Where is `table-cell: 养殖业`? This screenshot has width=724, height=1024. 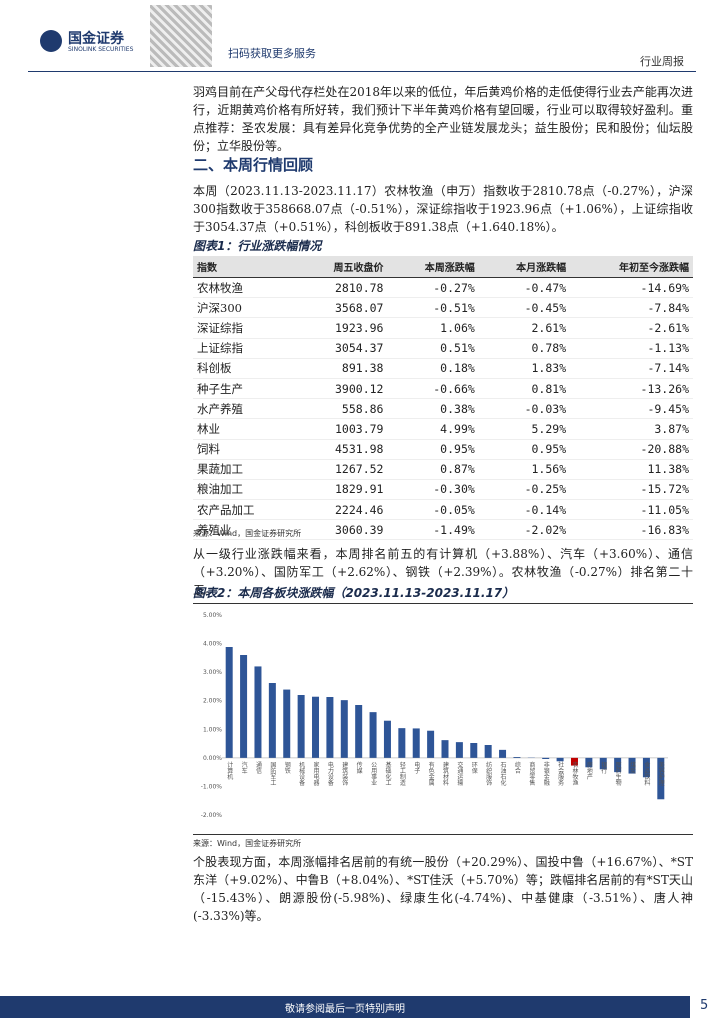 table-cell: 养殖业 is located at coordinates (245, 530).